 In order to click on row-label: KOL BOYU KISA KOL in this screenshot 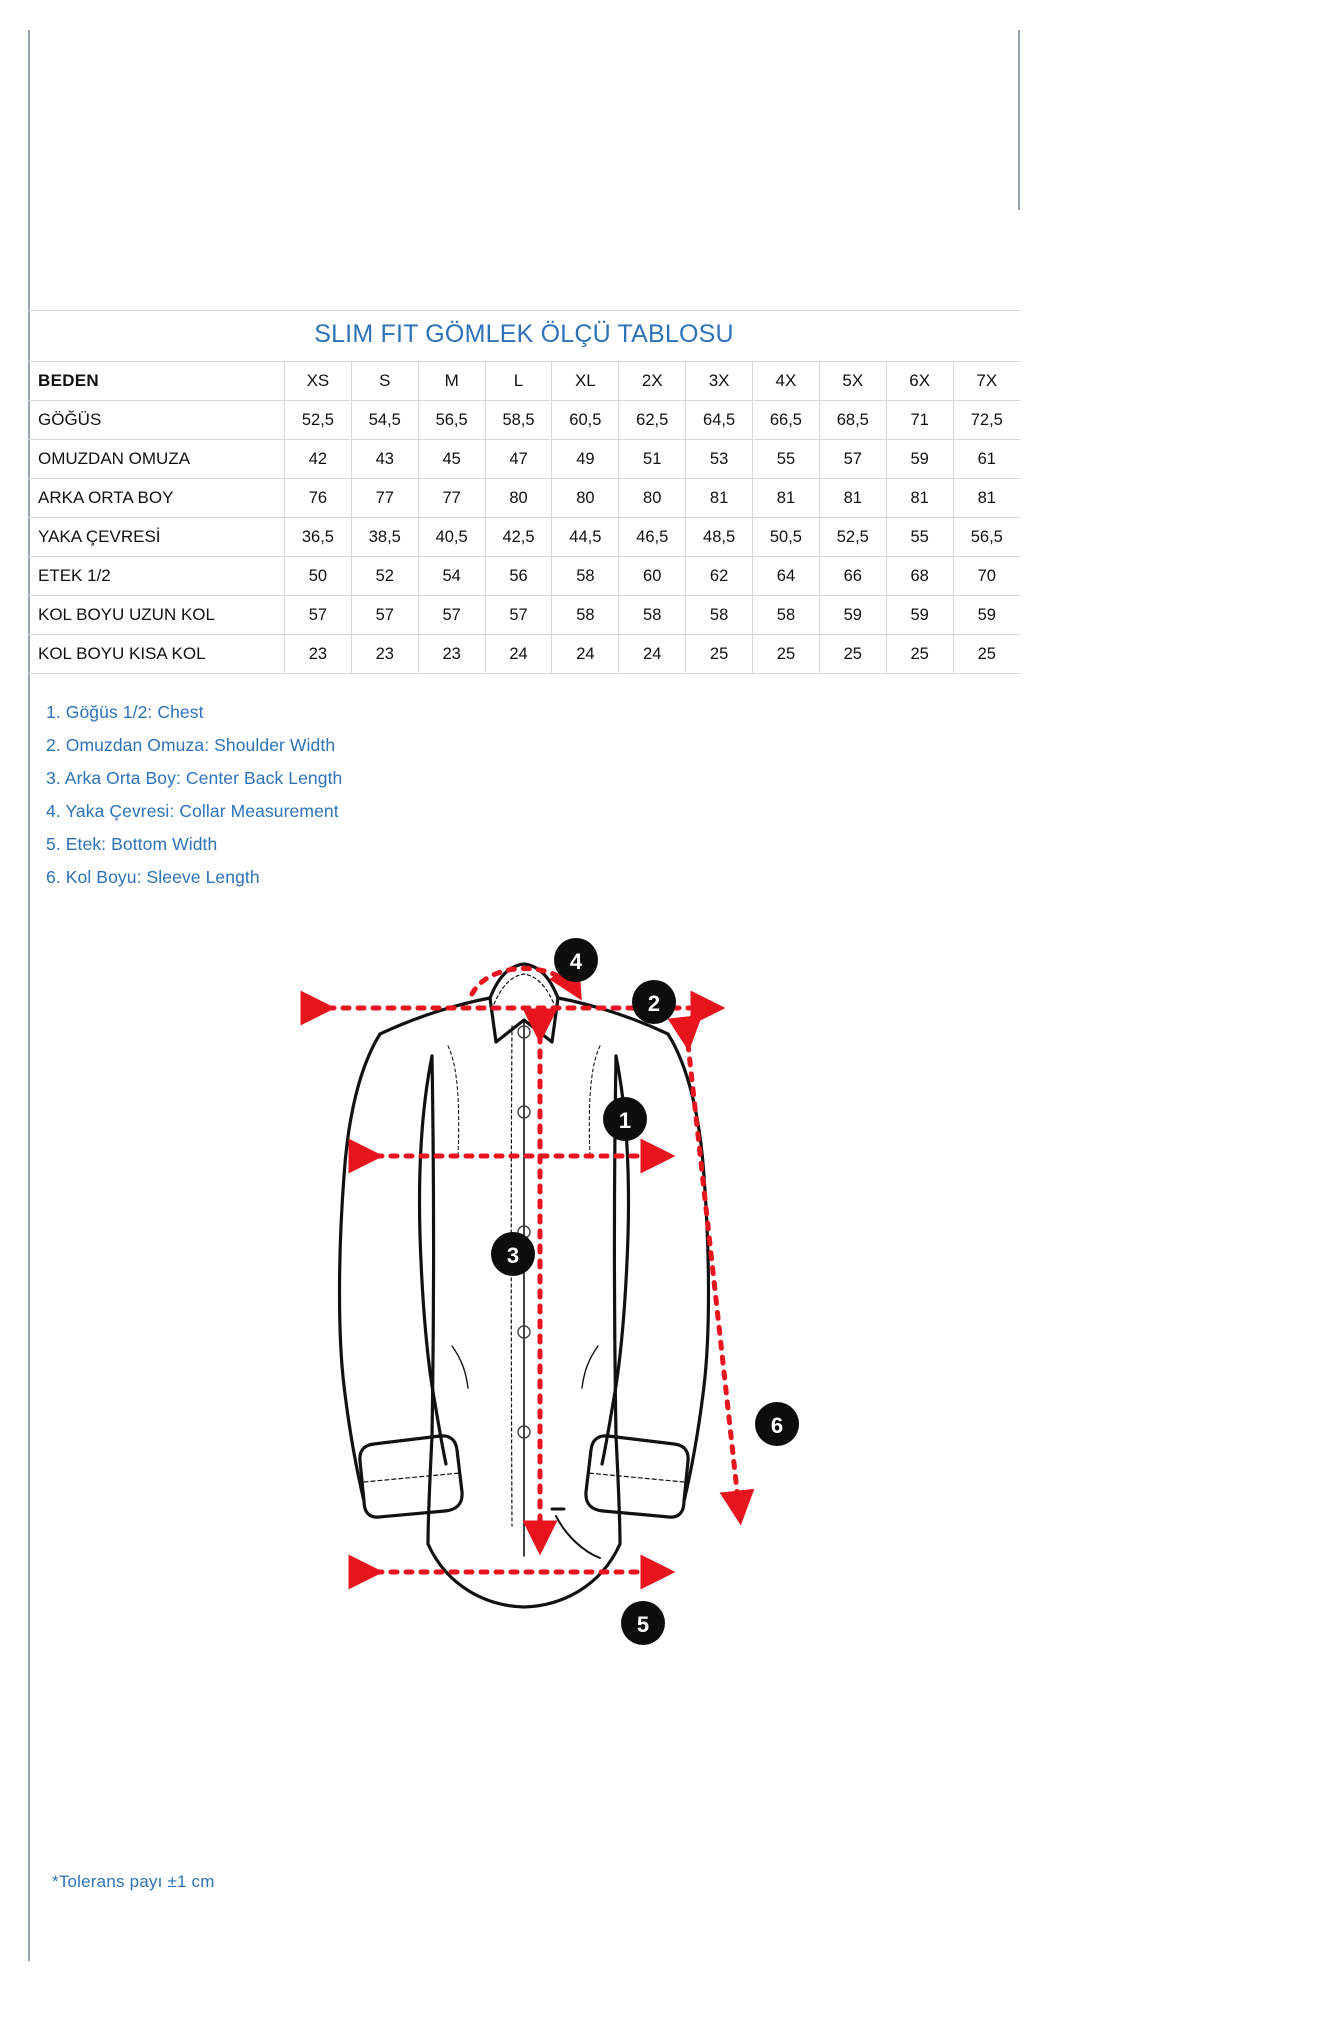, I will do `click(156, 654)`.